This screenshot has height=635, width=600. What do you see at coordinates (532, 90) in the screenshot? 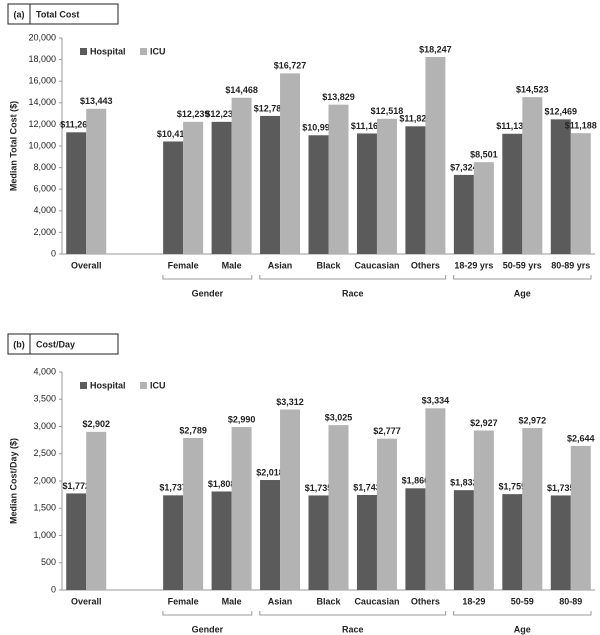
I see `value-label: $14,523` at bounding box center [532, 90].